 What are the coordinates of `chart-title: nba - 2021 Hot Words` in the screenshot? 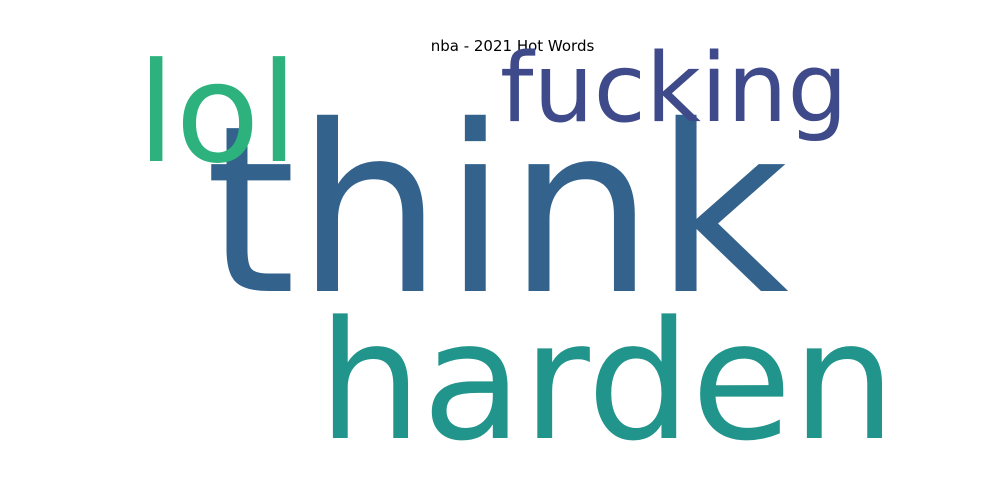 It's located at (512, 46).